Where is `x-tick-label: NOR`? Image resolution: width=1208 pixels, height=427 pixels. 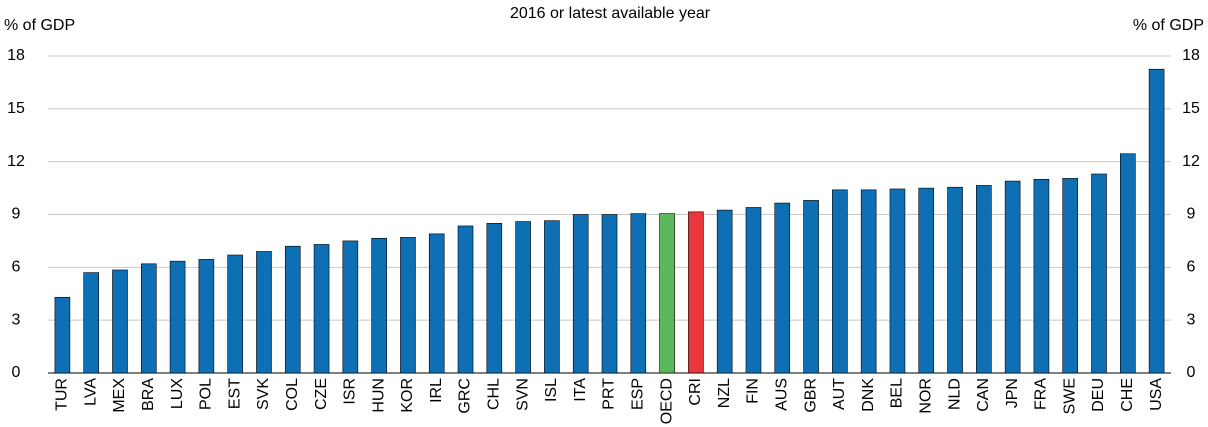
x-tick-label: NOR is located at coordinates (925, 396).